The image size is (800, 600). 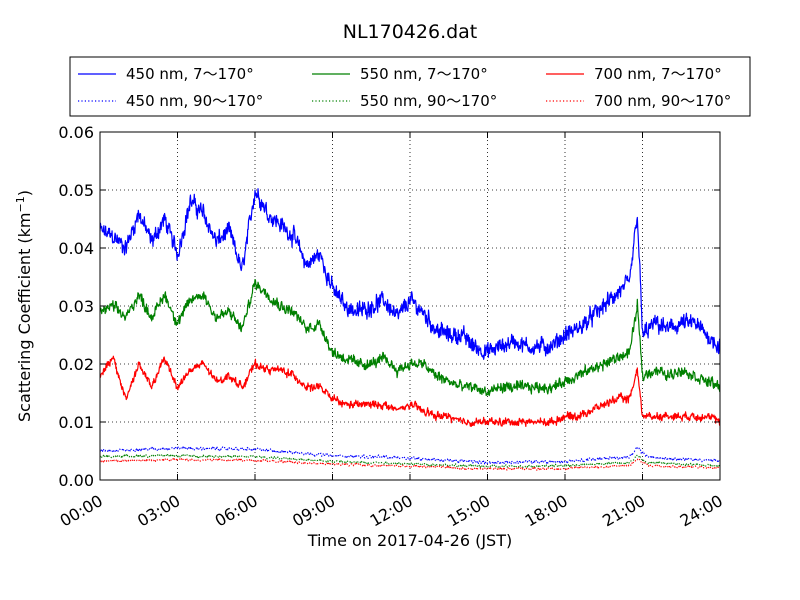 I want to click on y-tick-label: 0.03, so click(x=76, y=306).